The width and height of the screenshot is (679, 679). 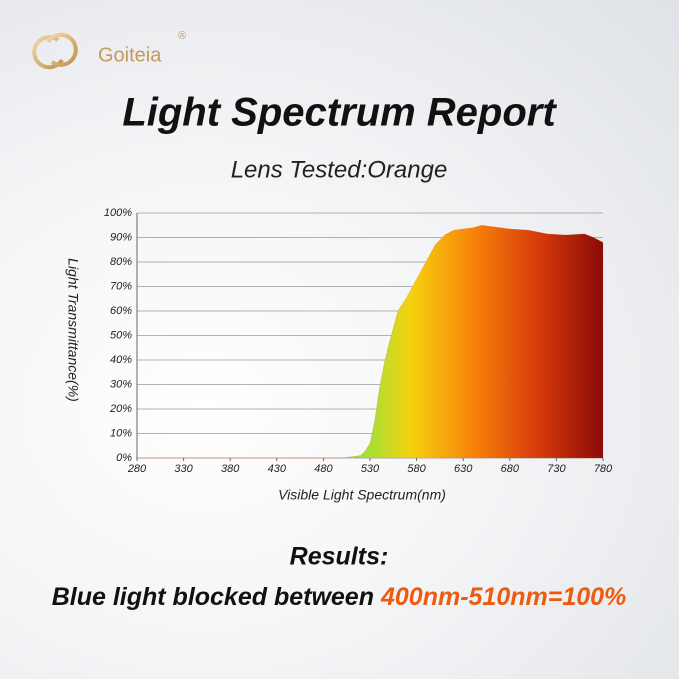 I want to click on y-tick-label: 90%, so click(x=121, y=237).